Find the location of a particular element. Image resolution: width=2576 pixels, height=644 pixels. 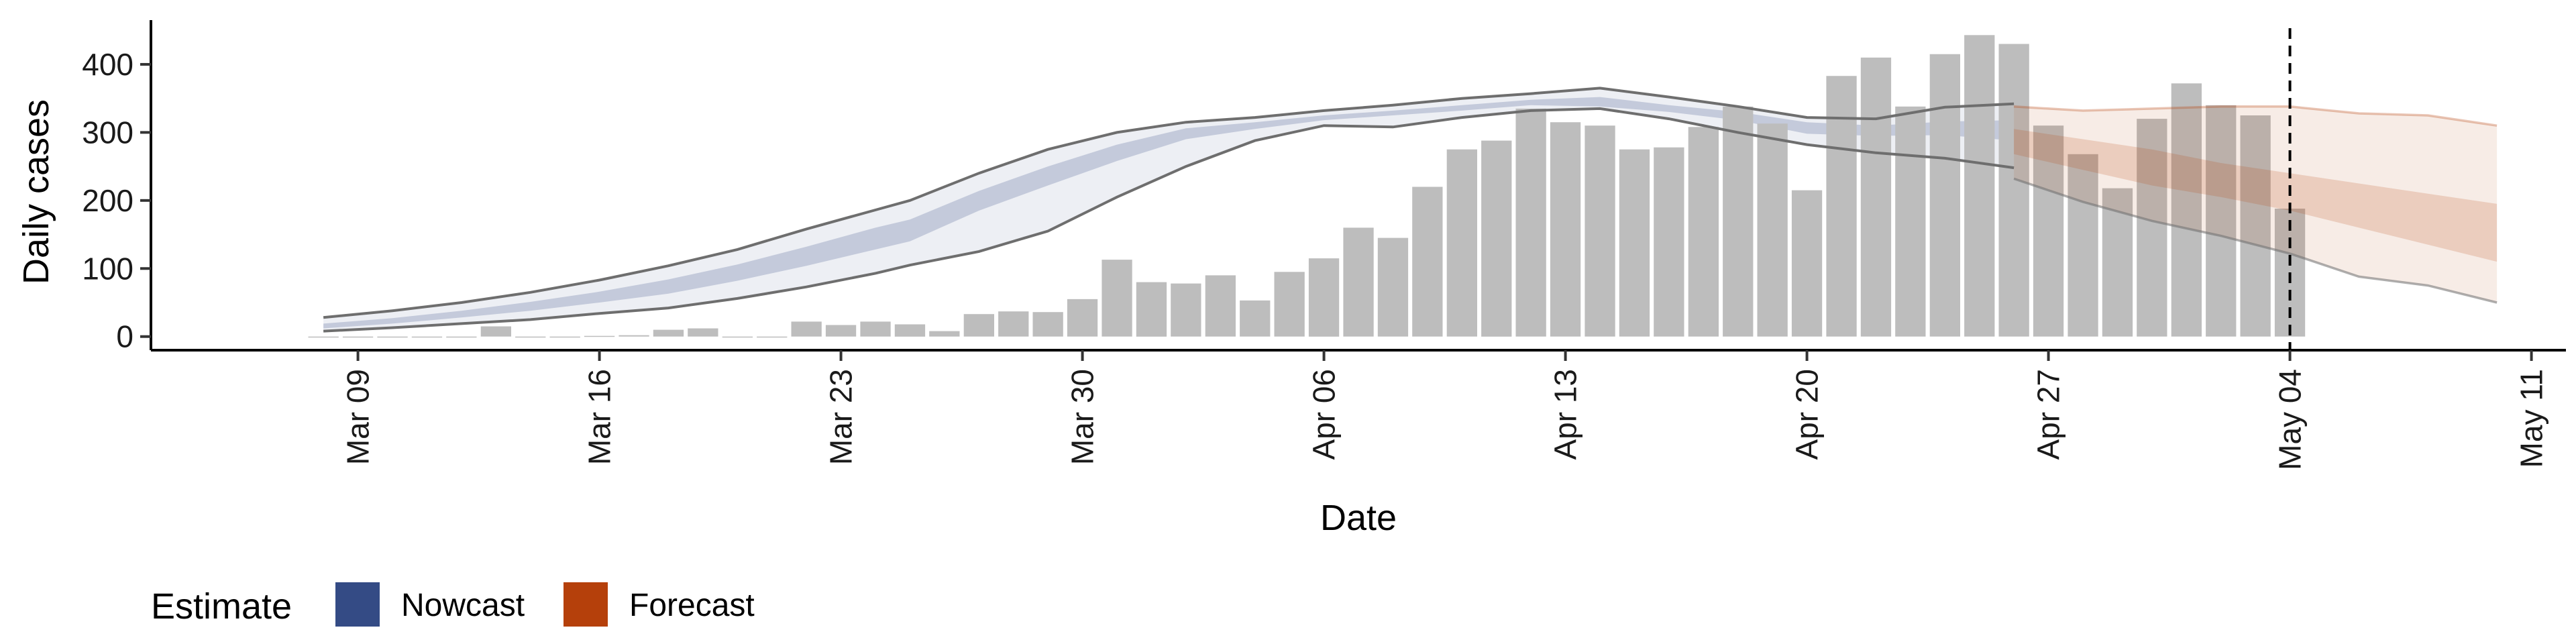

x-tick-label: Mar 09 is located at coordinates (358, 417).